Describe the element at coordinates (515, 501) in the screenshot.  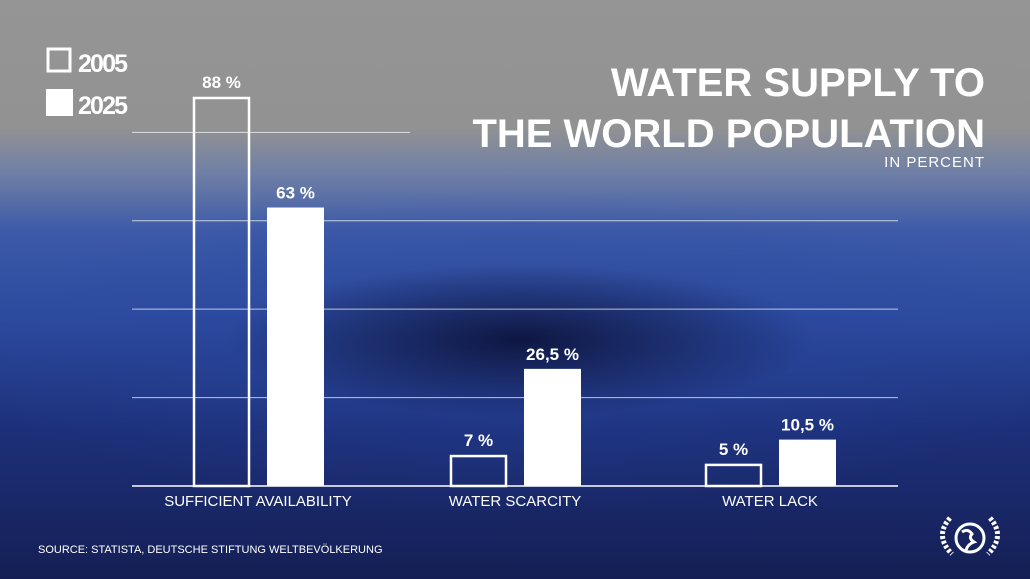
I see `category-label: WATER SCARCITY` at that location.